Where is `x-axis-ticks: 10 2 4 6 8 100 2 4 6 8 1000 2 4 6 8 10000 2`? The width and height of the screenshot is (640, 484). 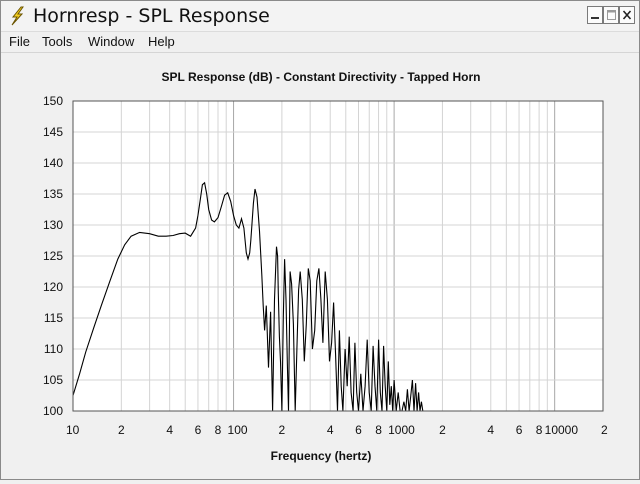 x-axis-ticks: 10 2 4 6 8 100 2 4 6 8 1000 2 4 6 8 10000 2 is located at coordinates (337, 430).